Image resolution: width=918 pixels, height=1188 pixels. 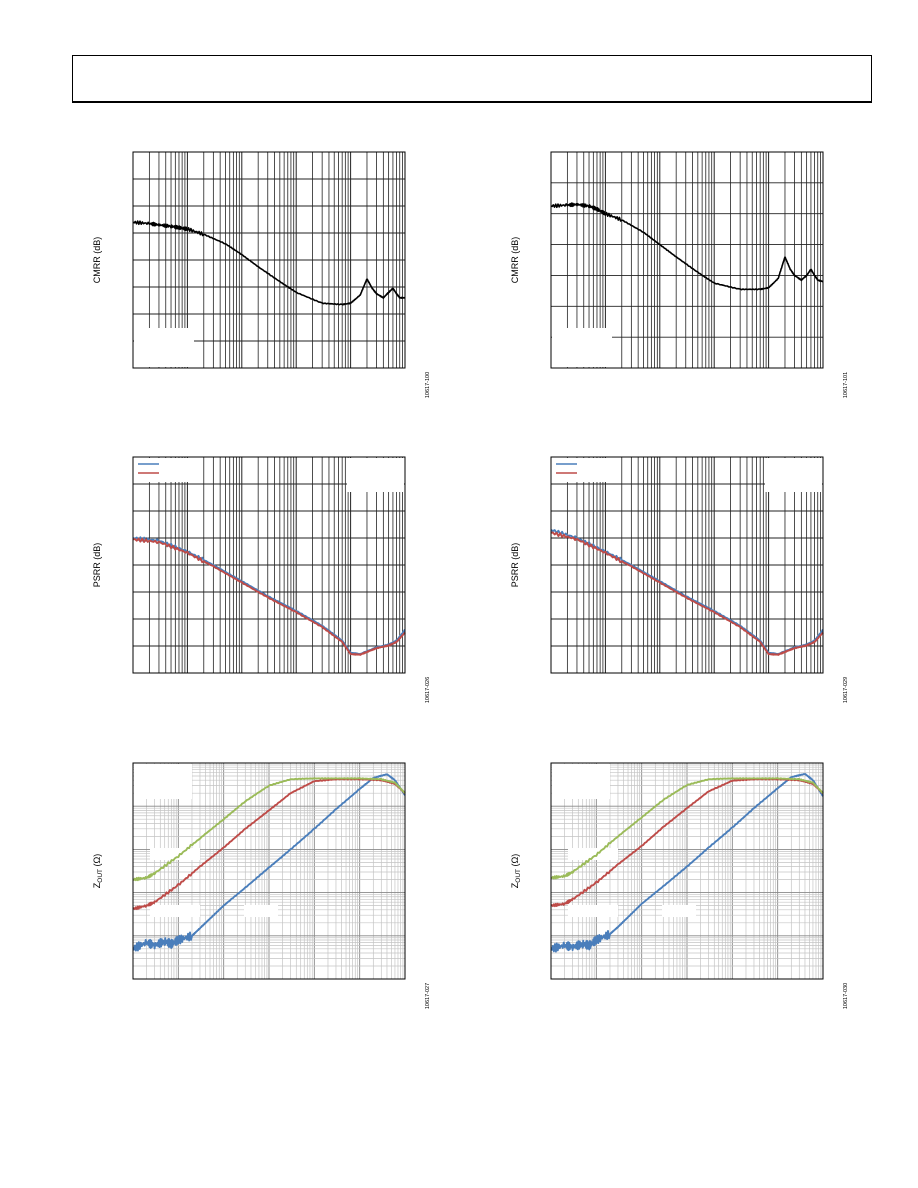 I want to click on chart-cmrr-left: CMRR (dB) 10617-100, so click(x=261, y=274).